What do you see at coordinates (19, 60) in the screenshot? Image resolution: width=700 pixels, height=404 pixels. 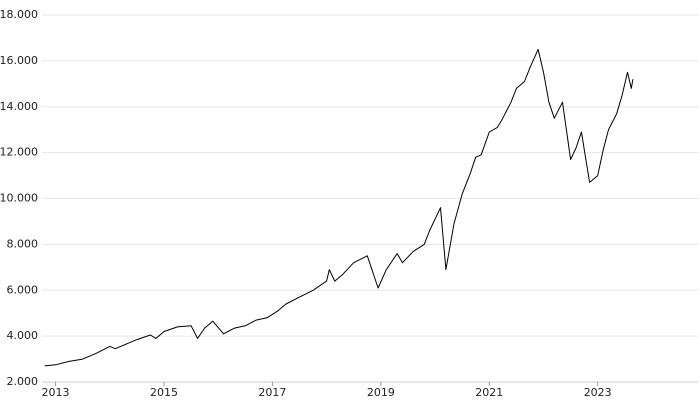 I see `y-tick-label: 16.000` at bounding box center [19, 60].